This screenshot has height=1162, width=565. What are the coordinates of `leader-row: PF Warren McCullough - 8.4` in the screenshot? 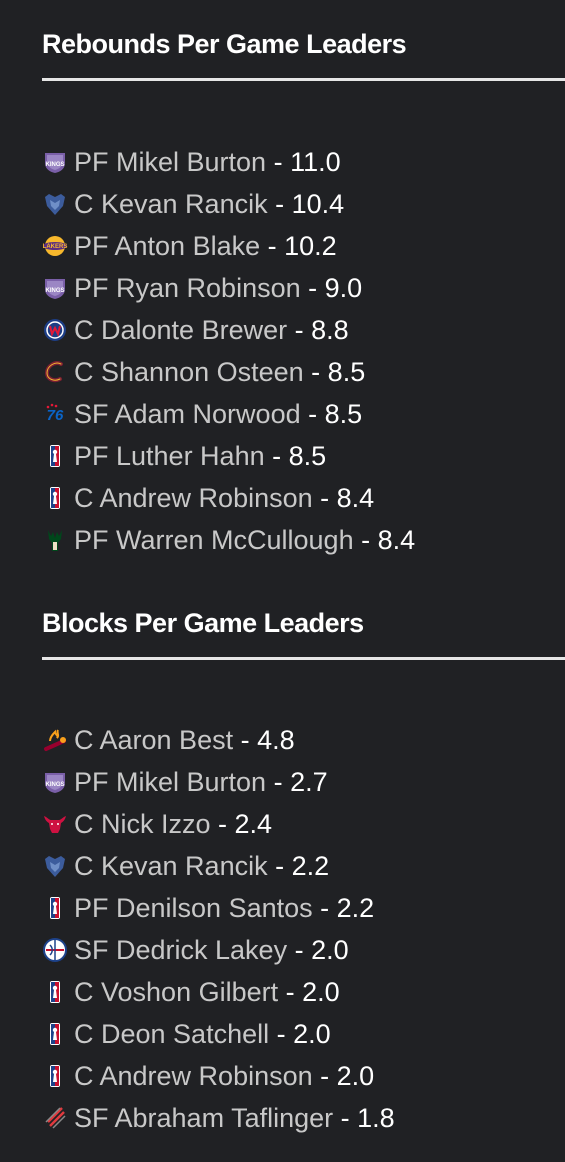 It's located at (228, 540).